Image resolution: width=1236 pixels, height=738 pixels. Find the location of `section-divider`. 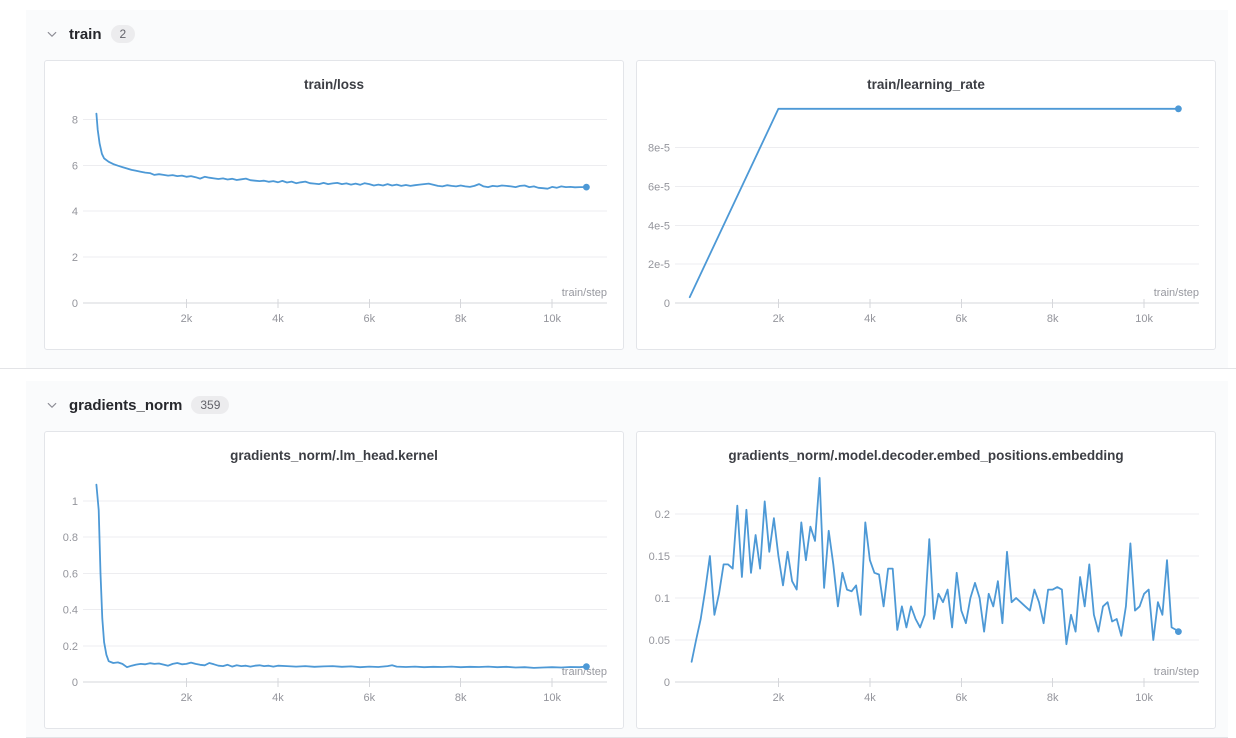

section-divider is located at coordinates (618, 374).